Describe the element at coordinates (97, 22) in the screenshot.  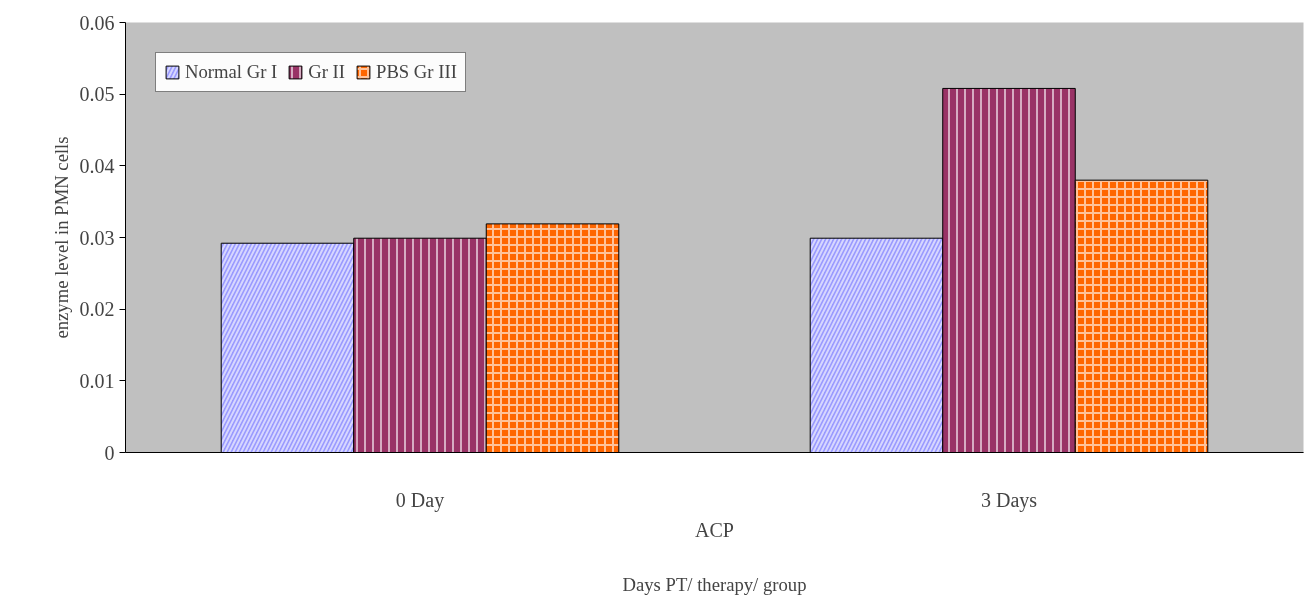
I see `y-tick-label: 0.06` at that location.